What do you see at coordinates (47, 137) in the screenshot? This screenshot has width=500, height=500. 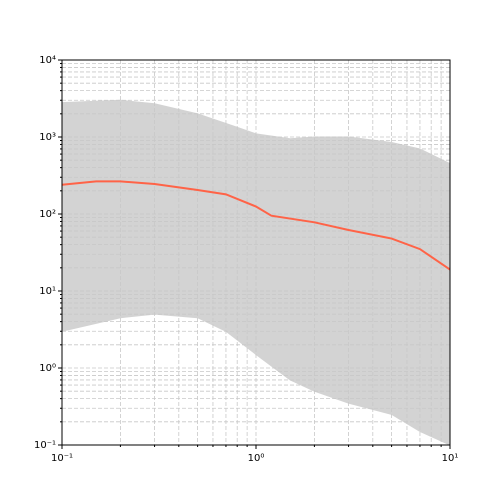 I see `y-tick-label: 10³` at bounding box center [47, 137].